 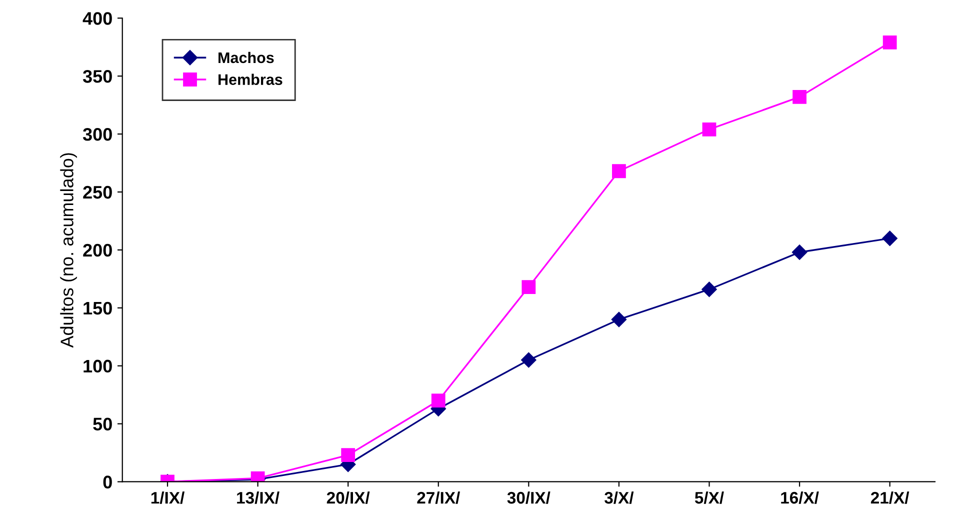 What do you see at coordinates (800, 497) in the screenshot?
I see `x-tick-label: 16/X/` at bounding box center [800, 497].